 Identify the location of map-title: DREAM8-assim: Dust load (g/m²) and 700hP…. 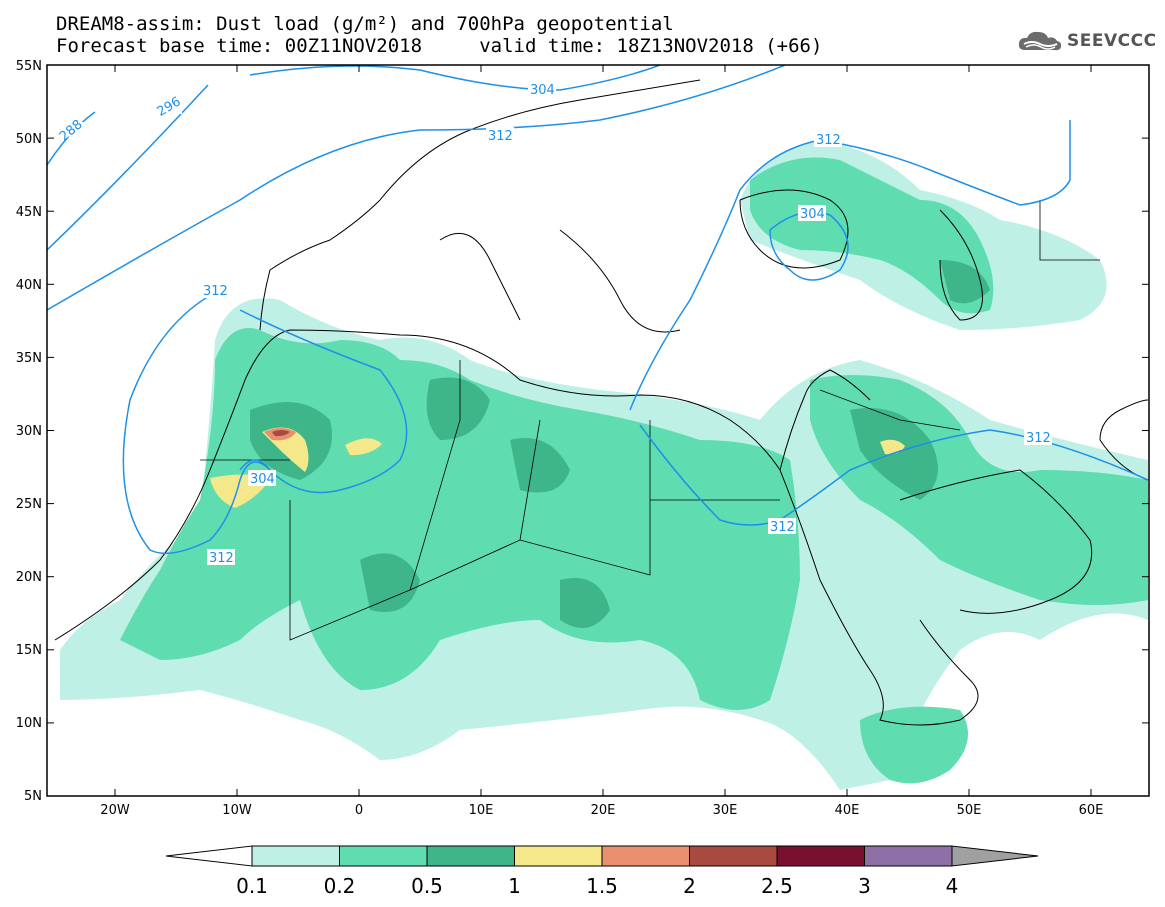
(365, 24).